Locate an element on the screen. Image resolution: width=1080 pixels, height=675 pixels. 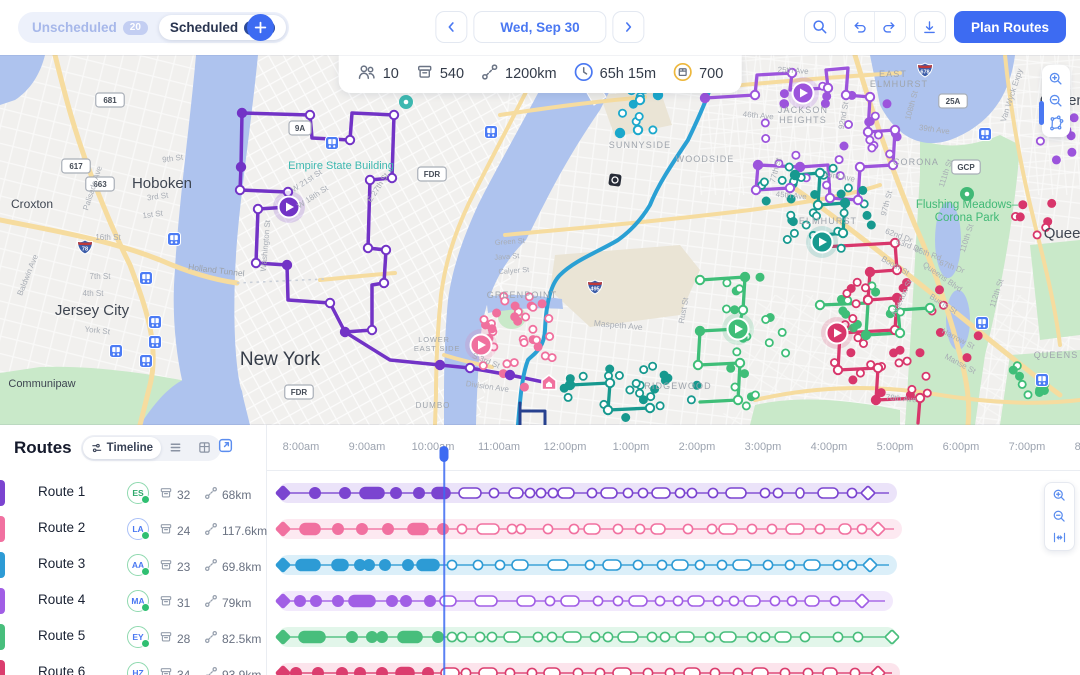
date-picker: Wed, Sep 30 is located at coordinates (540, 27).